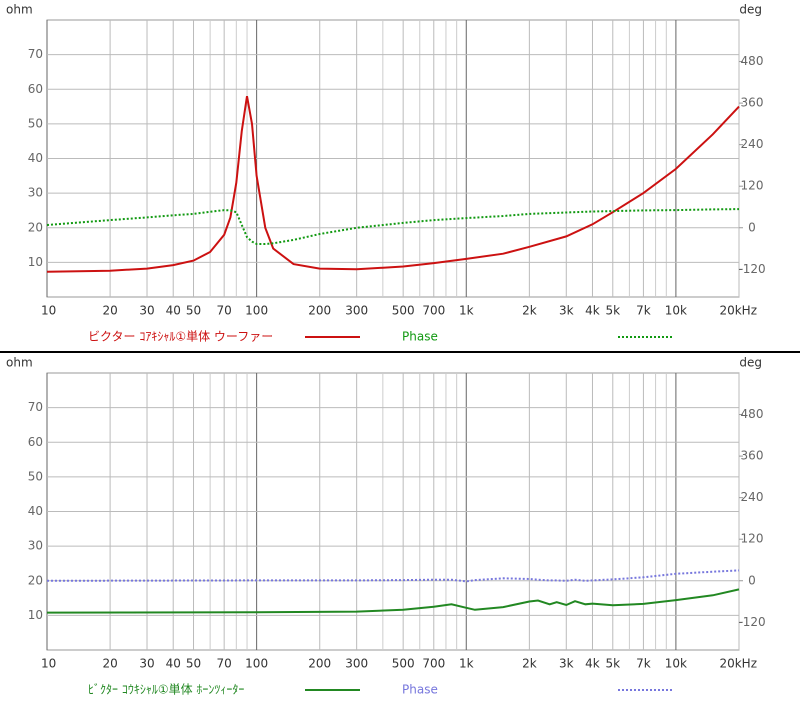 The width and height of the screenshot is (800, 704). I want to click on legend-label: ビクター ｺｱｷｼｬﾙ①単体 ウーファー, so click(180, 337).